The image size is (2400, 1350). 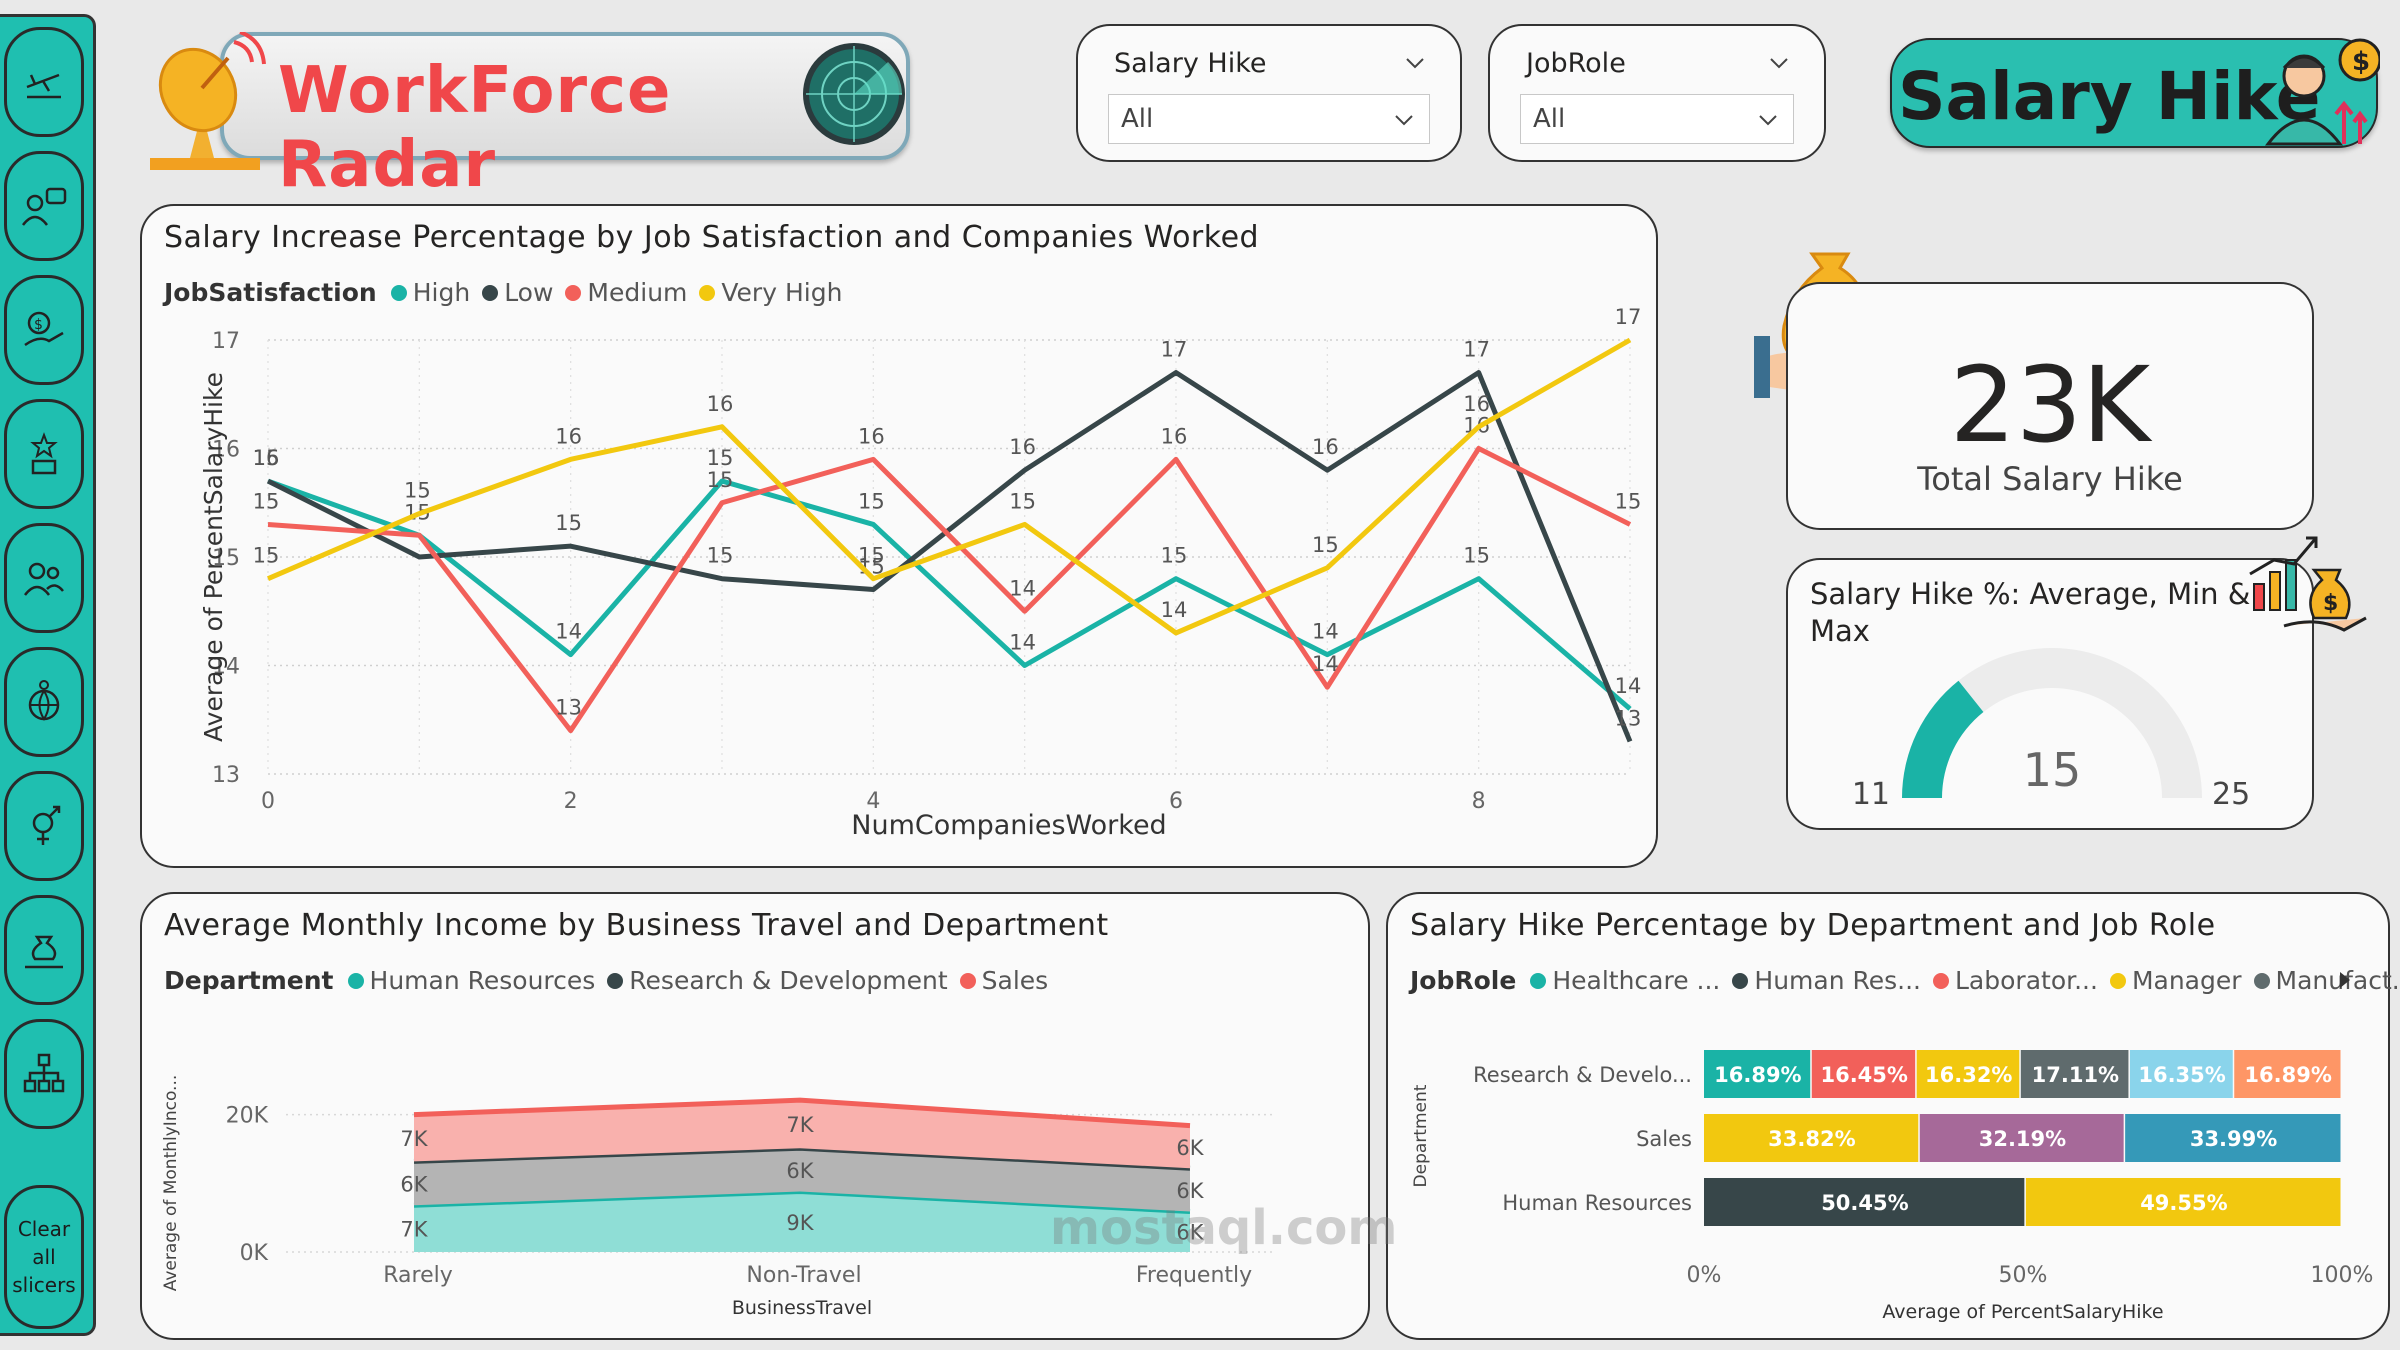 I want to click on nav-globe-button, so click(x=44, y=702).